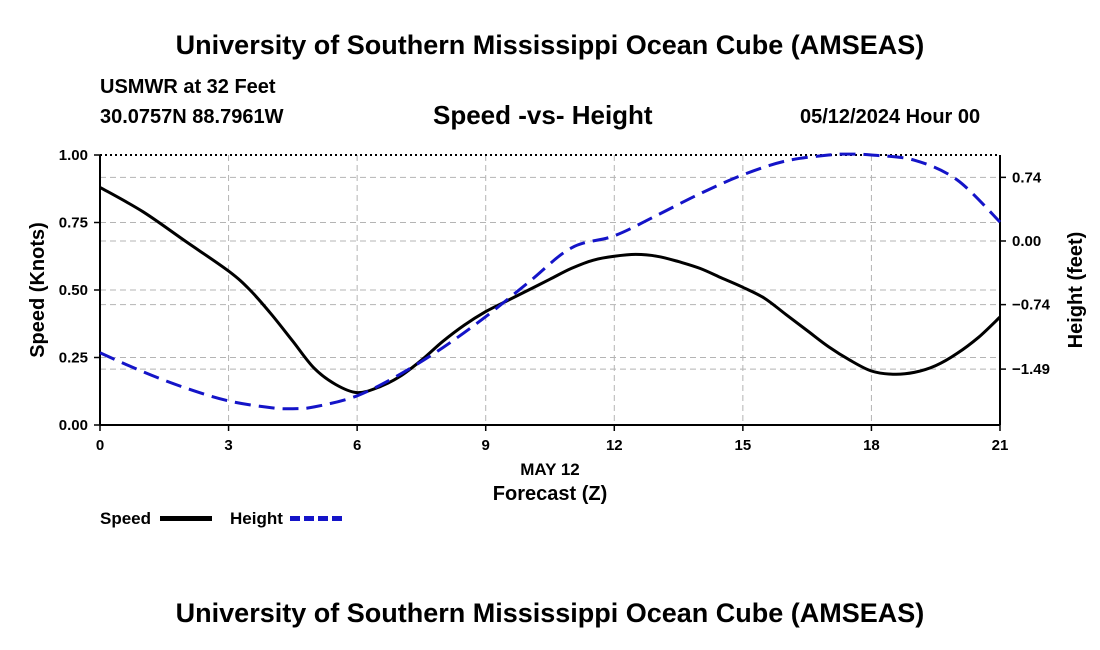 This screenshot has height=650, width=1100. Describe the element at coordinates (188, 87) in the screenshot. I see `station-label: USMWR at 32 Feet` at that location.